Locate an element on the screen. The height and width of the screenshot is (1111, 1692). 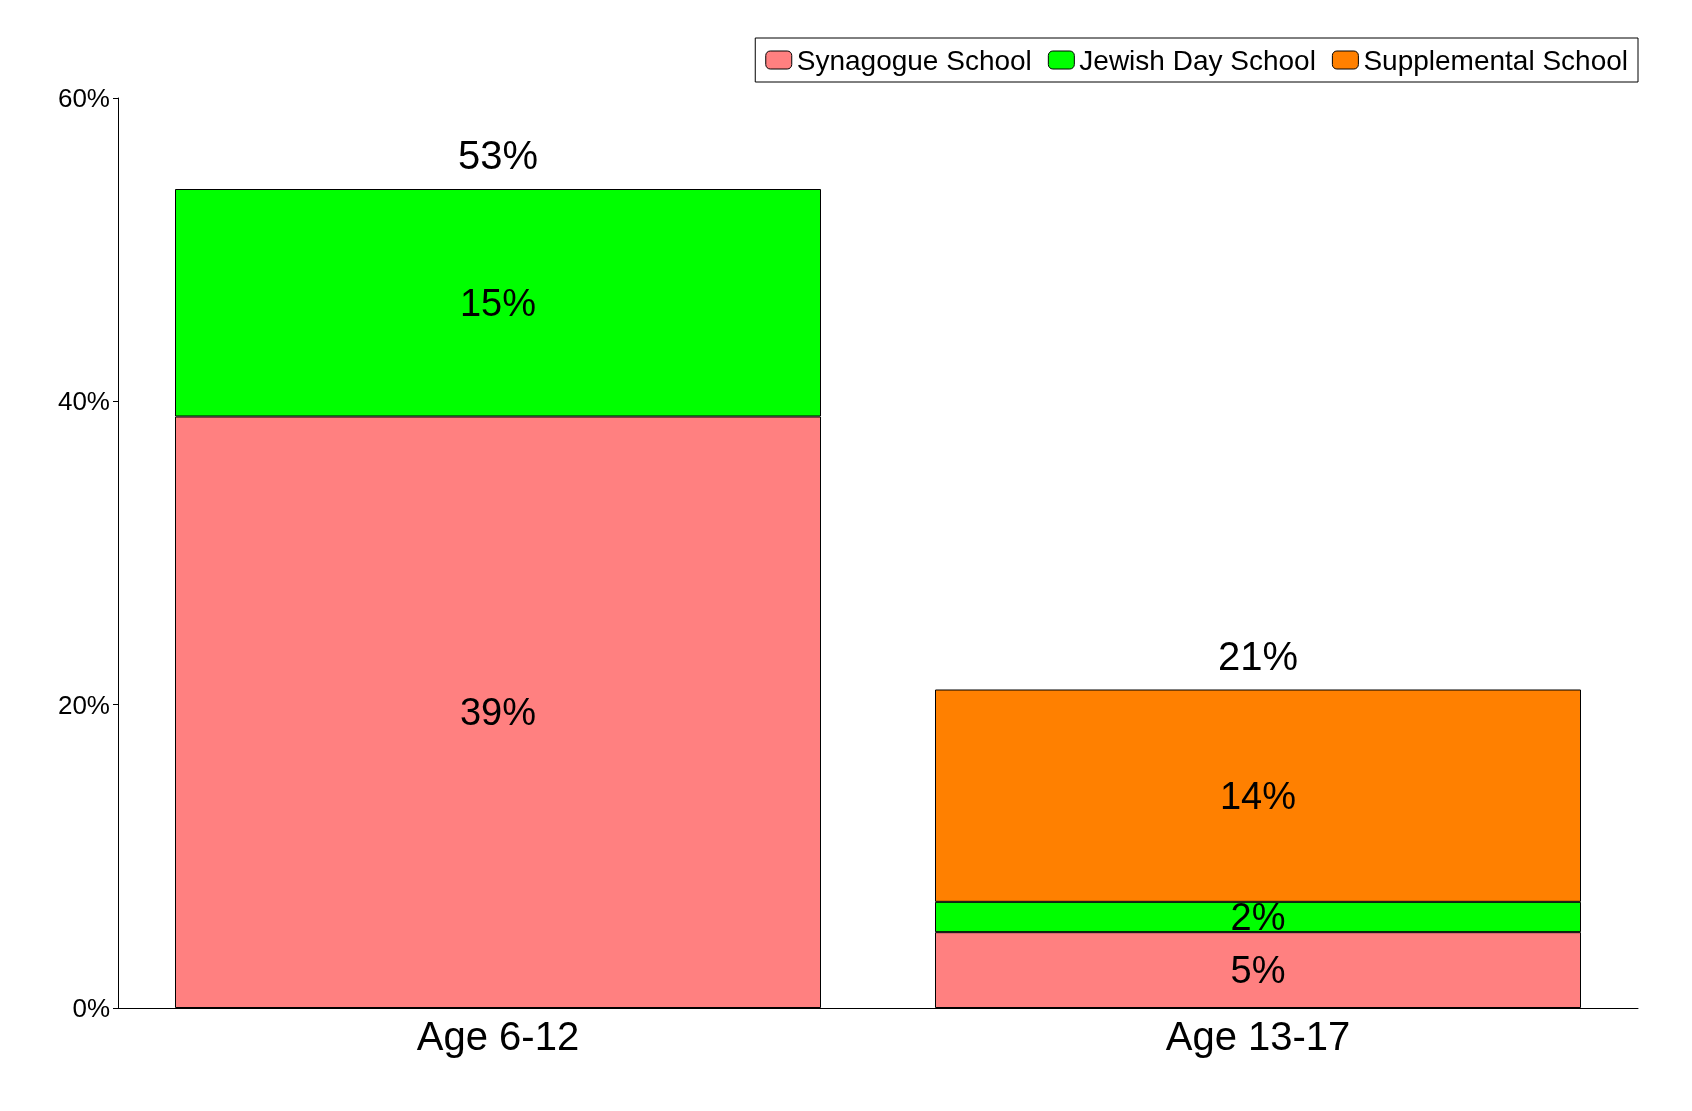
legend-label: Supplemental School is located at coordinates (1496, 60).